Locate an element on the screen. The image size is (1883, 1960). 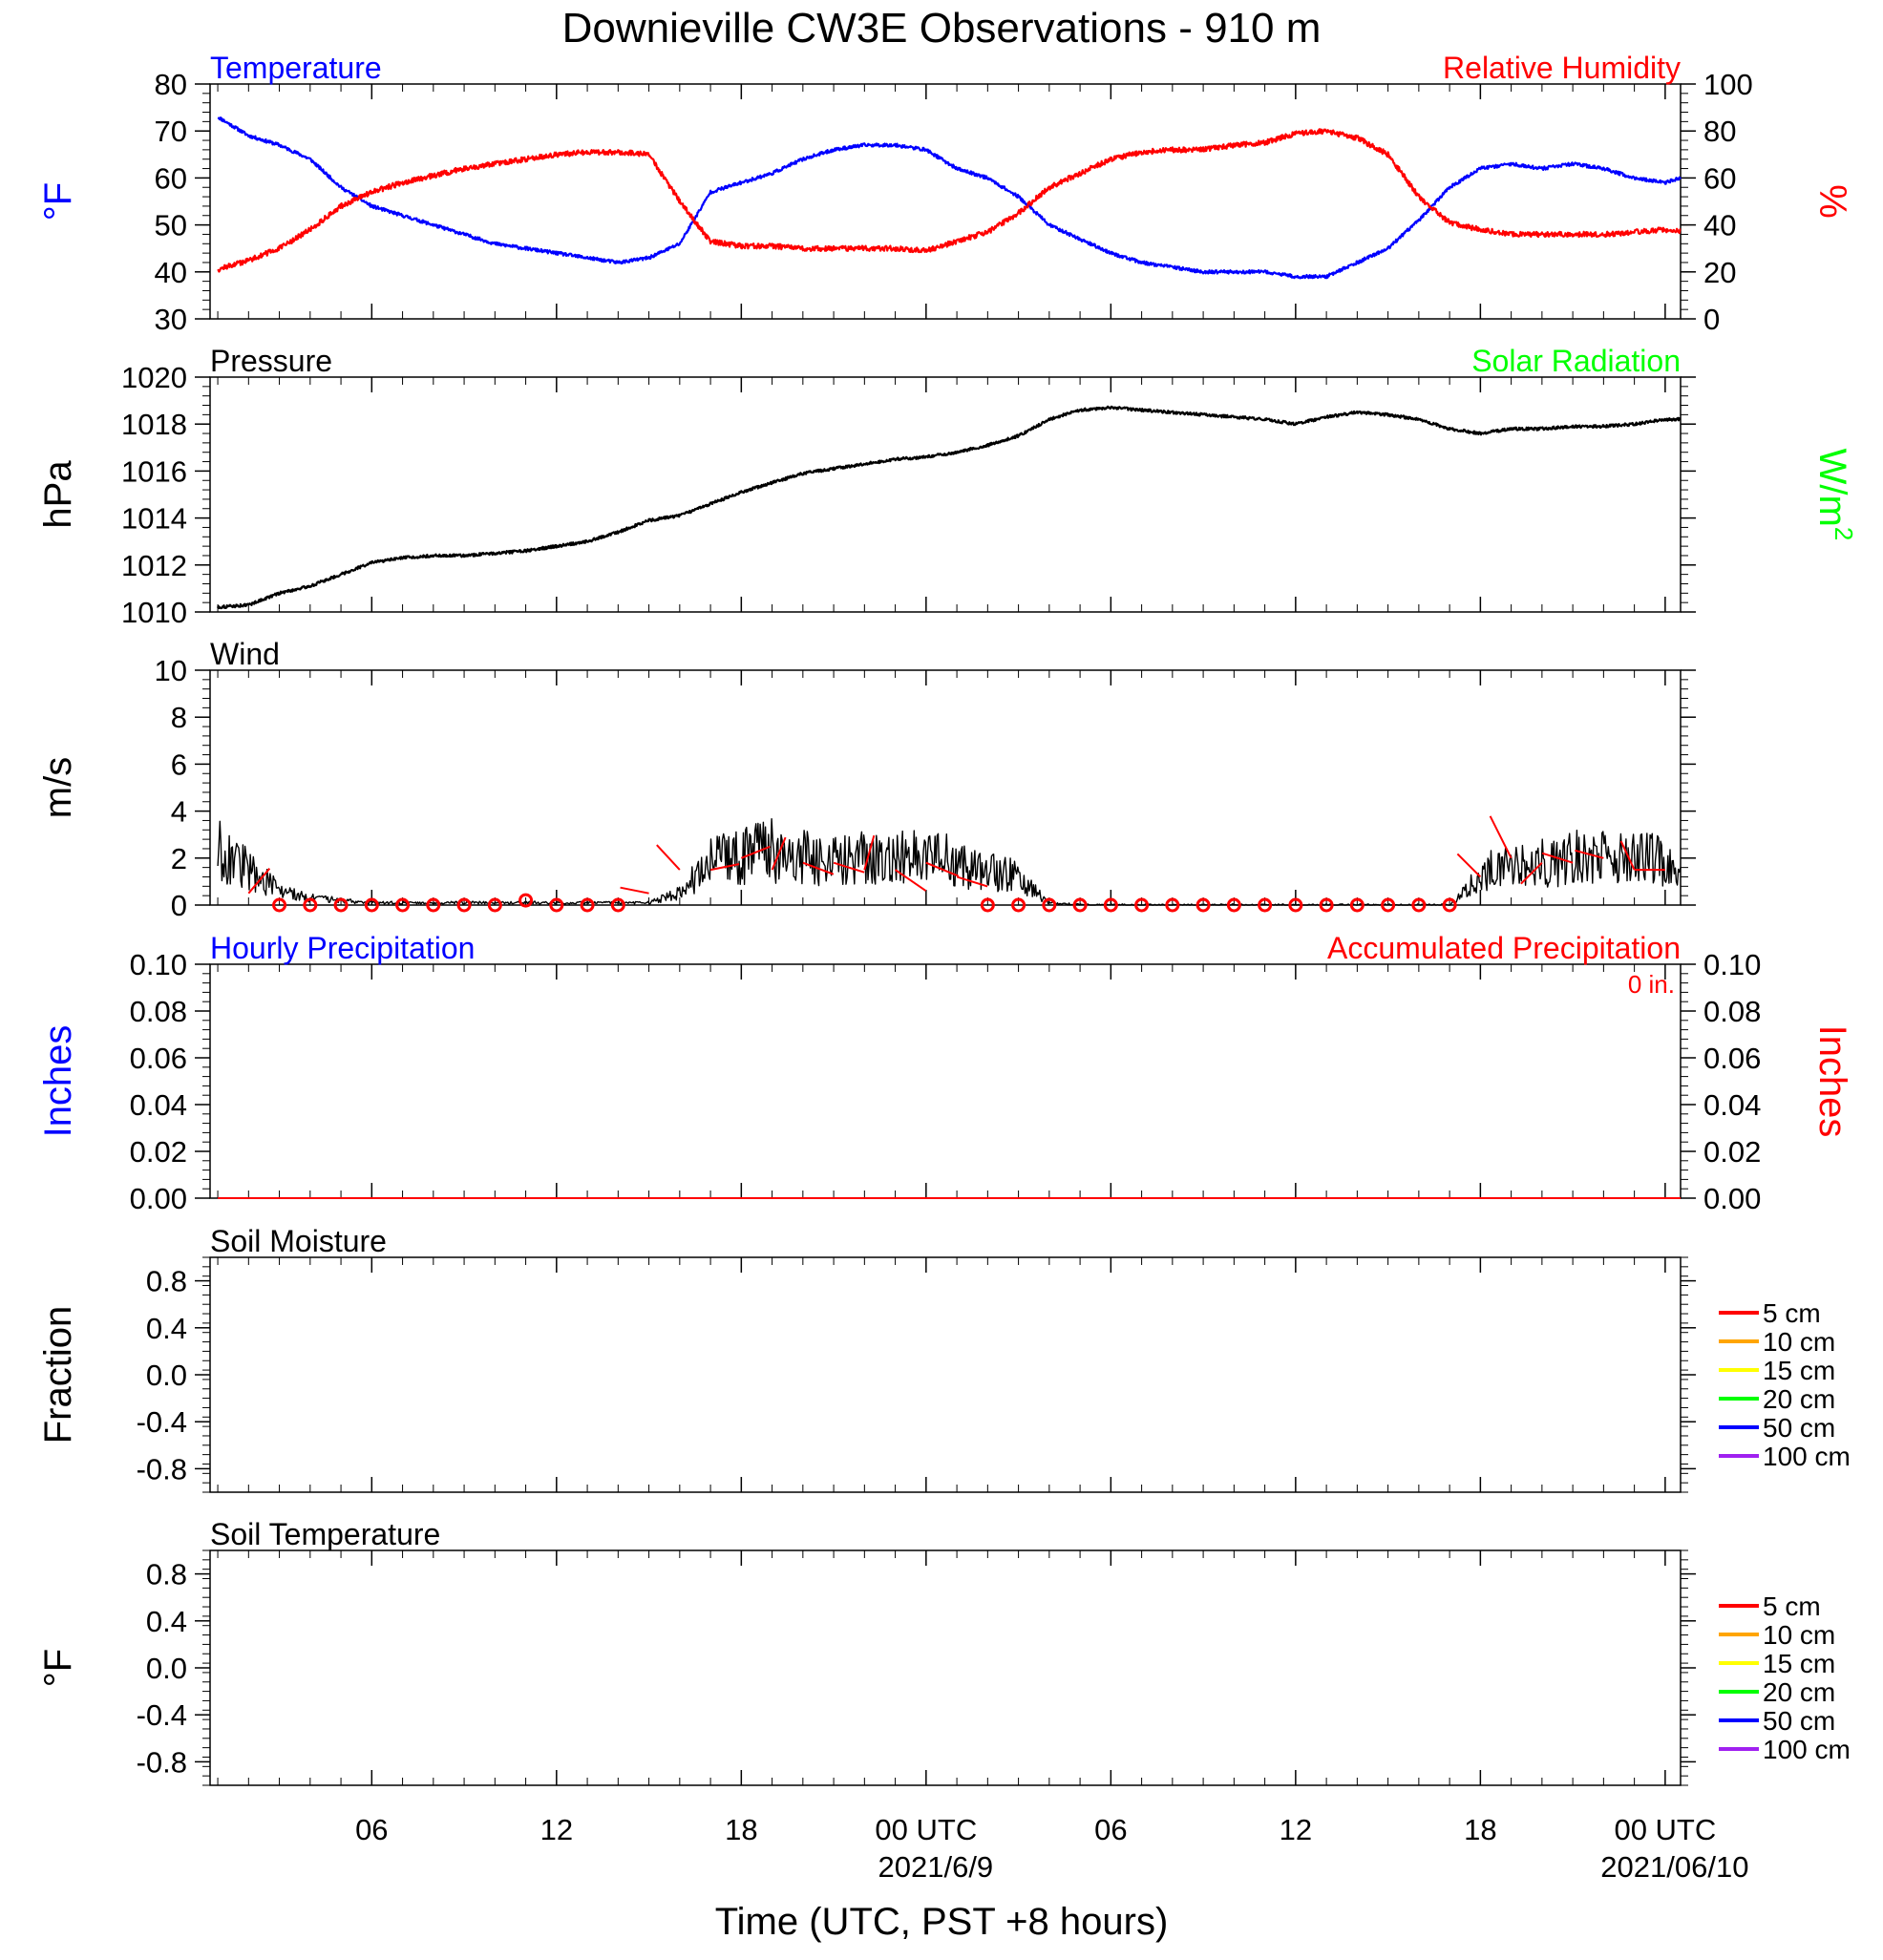
y-tick-label: 0.8 is located at coordinates (166, 1574).